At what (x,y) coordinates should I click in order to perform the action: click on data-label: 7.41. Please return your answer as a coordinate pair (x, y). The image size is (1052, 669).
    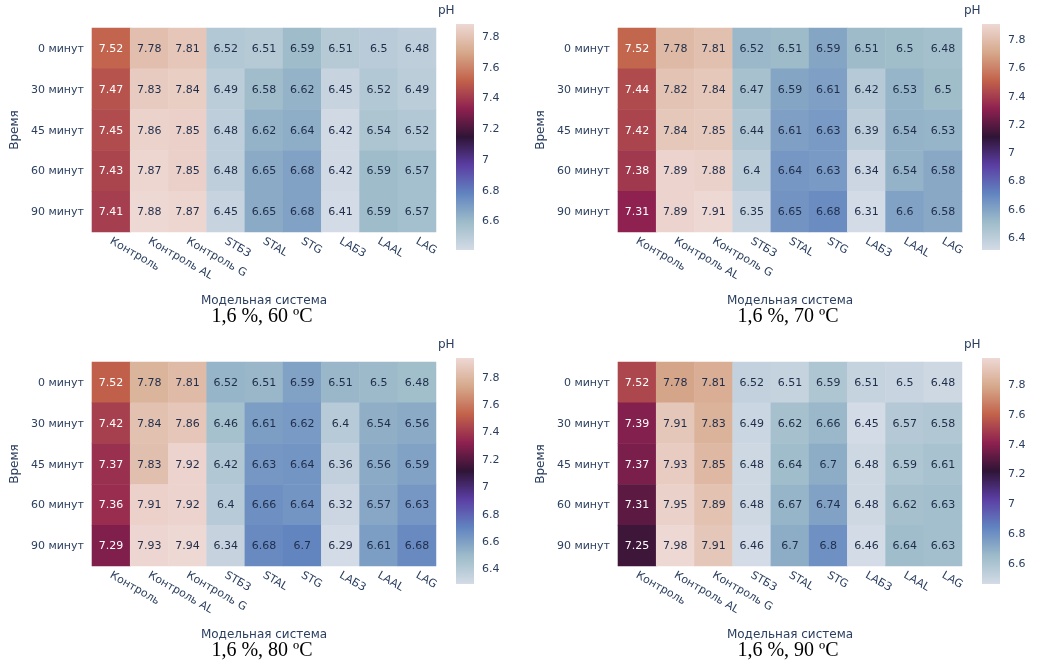
    Looking at the image, I should click on (111, 212).